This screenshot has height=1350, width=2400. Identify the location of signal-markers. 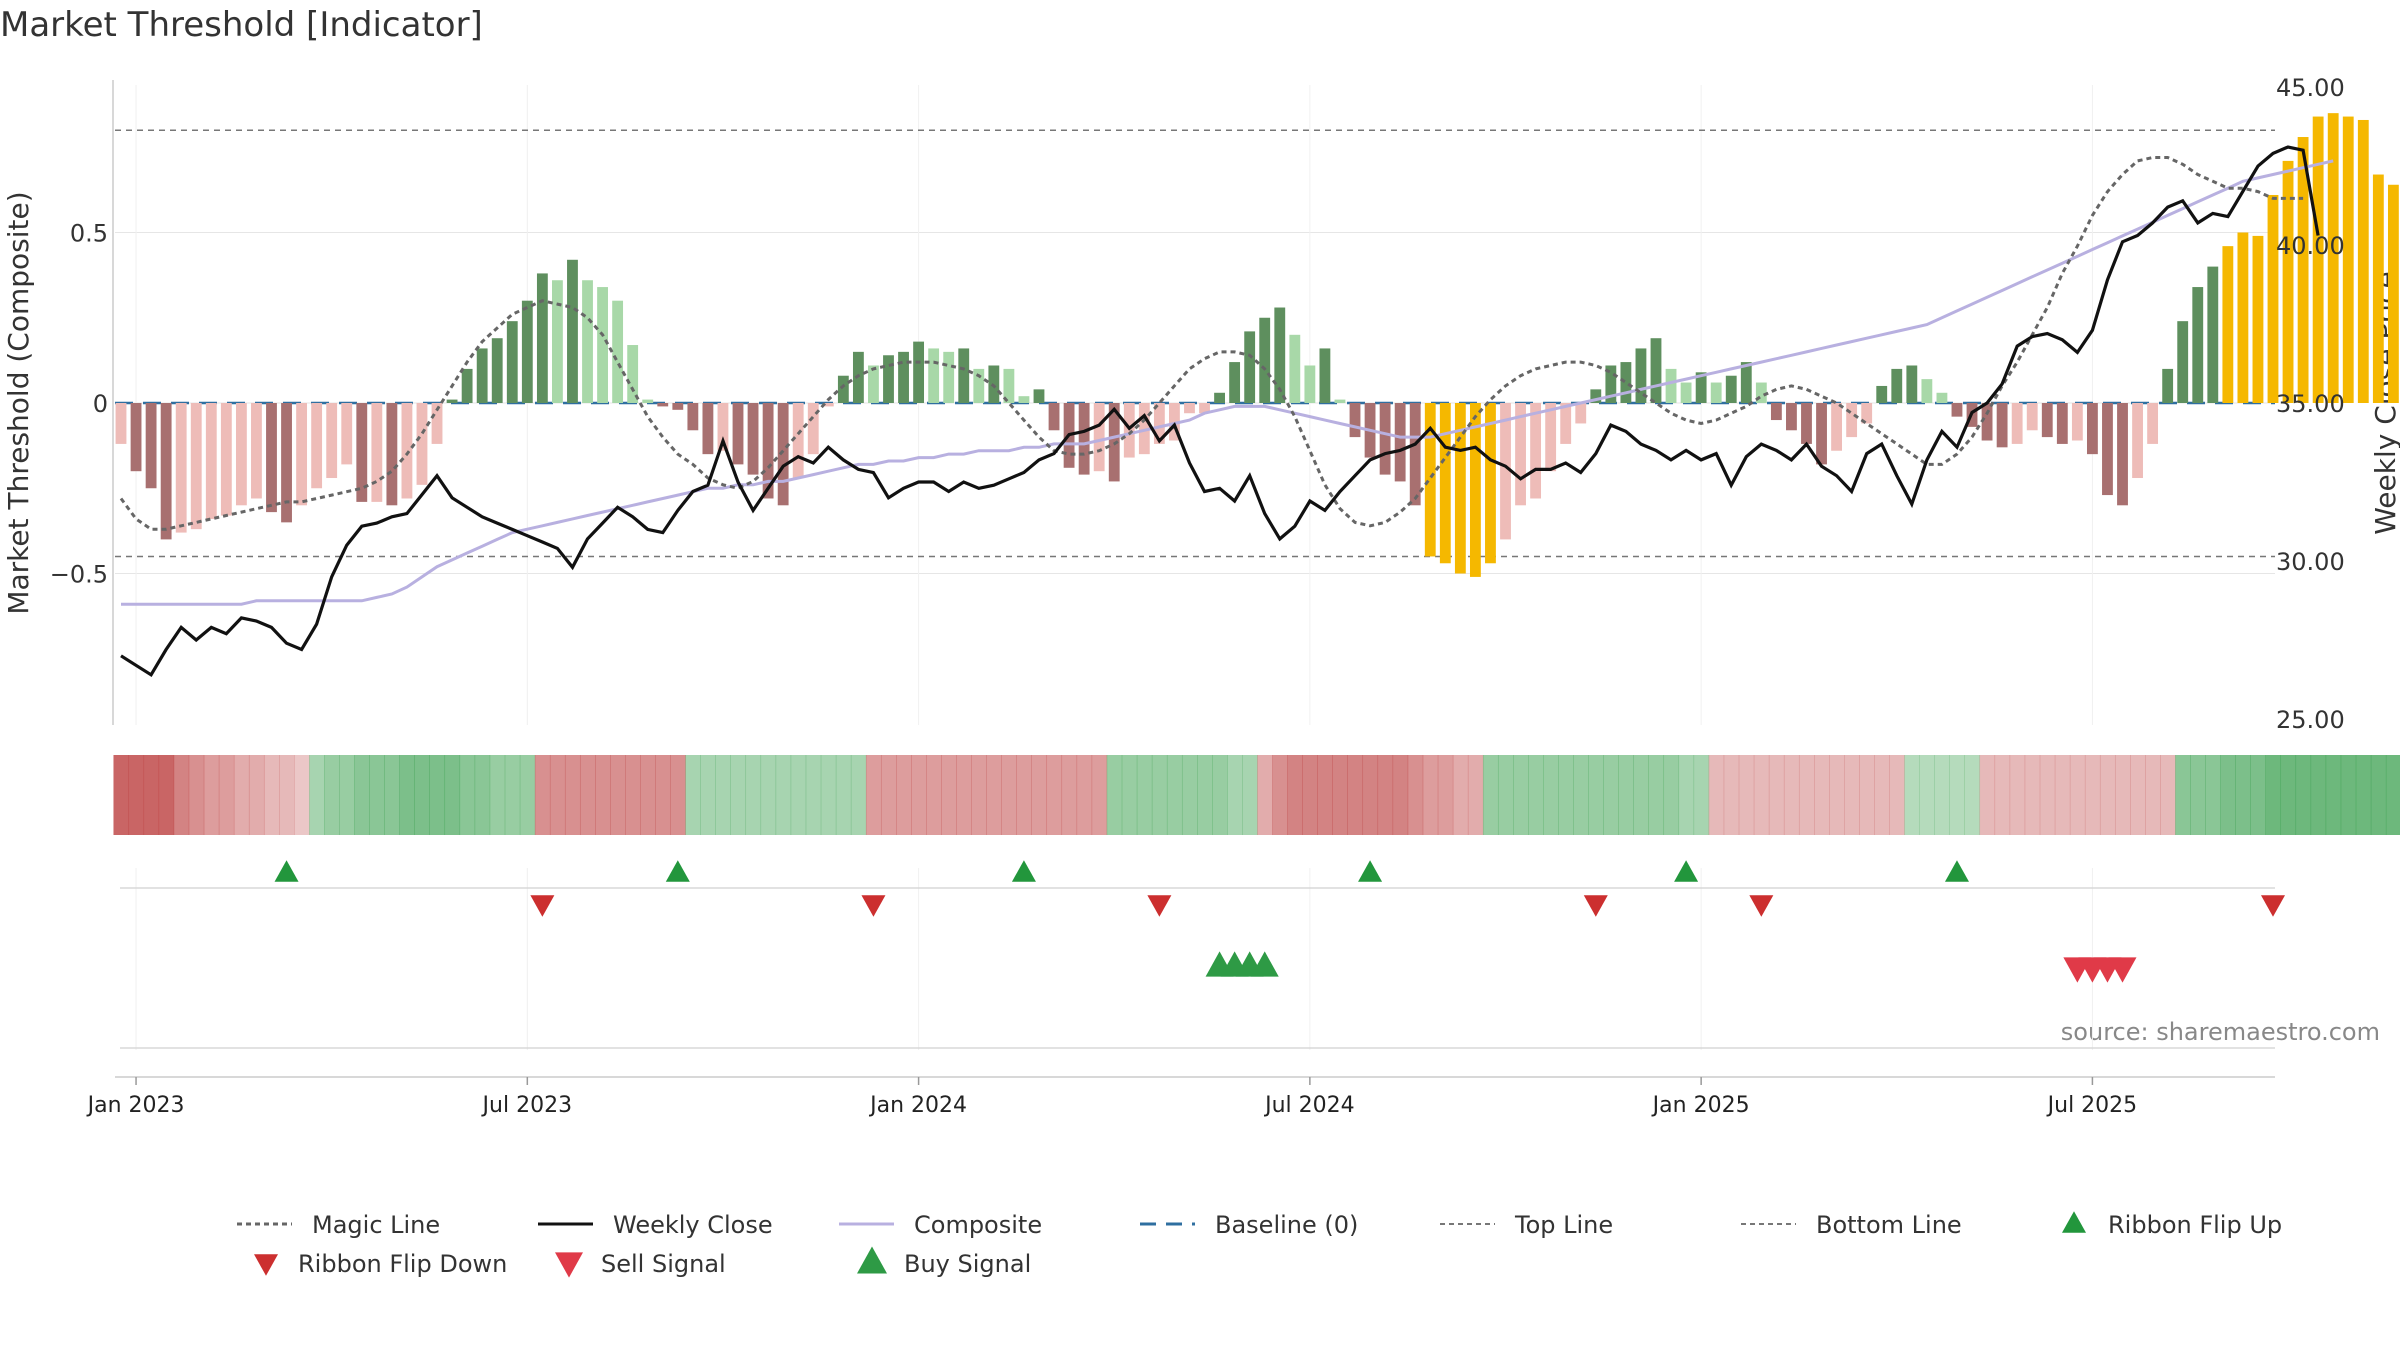
(1202, 954).